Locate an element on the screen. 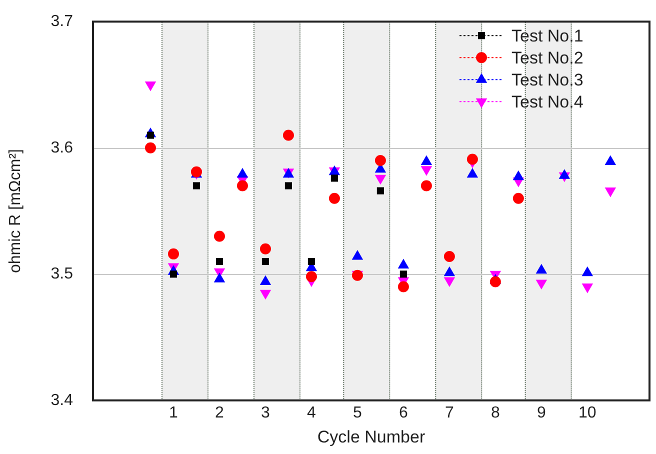 This screenshot has width=656, height=454. y-tick-label: 3.6 is located at coordinates (62, 147).